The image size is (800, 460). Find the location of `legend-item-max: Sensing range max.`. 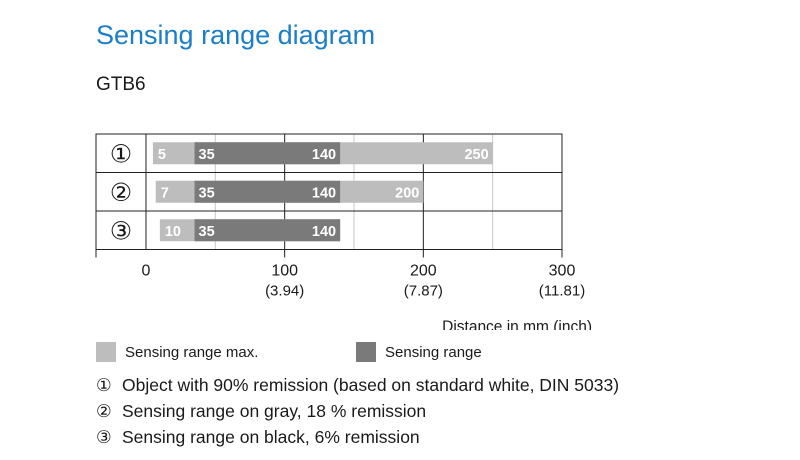

legend-item-max: Sensing range max. is located at coordinates (177, 352).